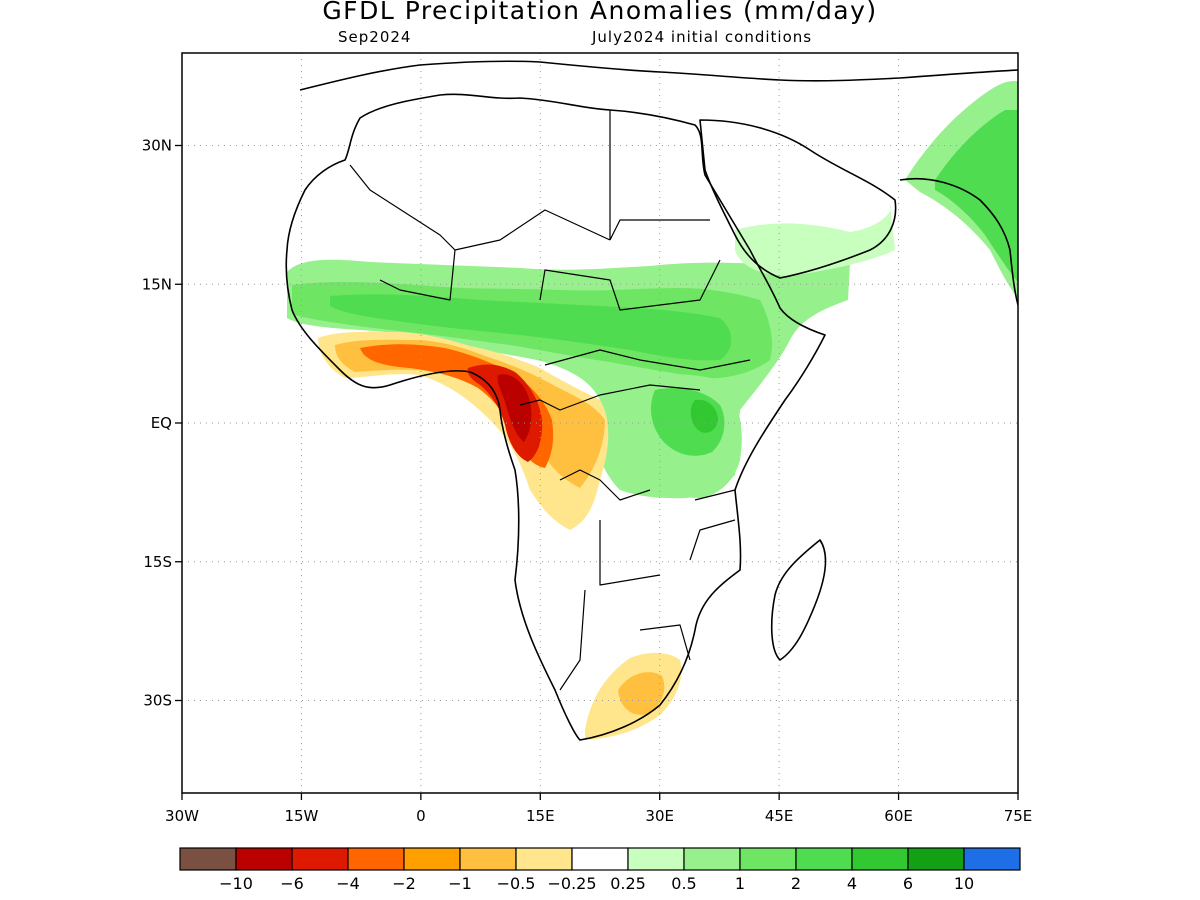 The image size is (1200, 900). I want to click on color-legend: −10 −6 −4 −2 −1 −0.5 −0.25 0.25 0.5 1 2 4 6 10, so click(600, 870).